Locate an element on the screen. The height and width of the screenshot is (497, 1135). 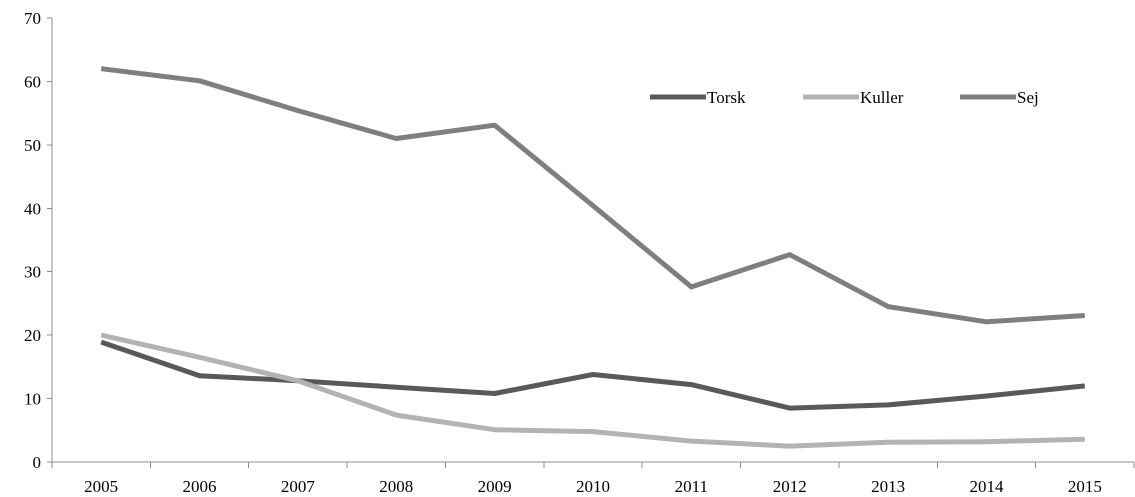
x-tick-label: 2005 is located at coordinates (101, 486).